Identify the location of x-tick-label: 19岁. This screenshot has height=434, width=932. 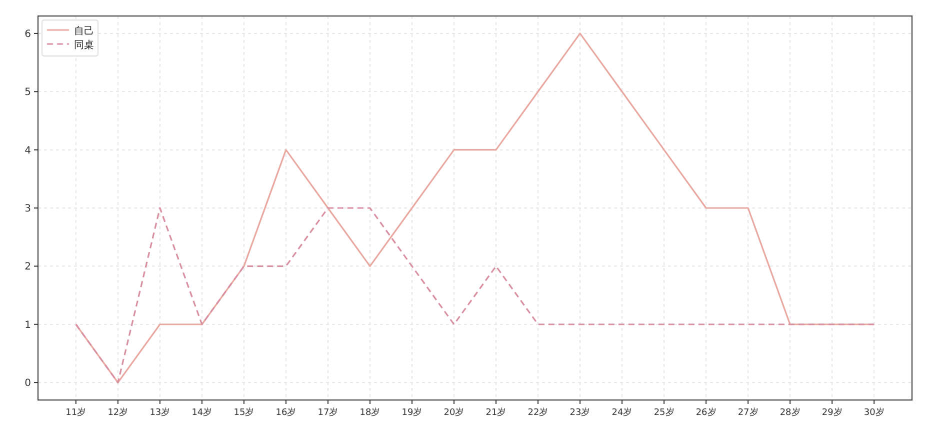
(412, 412).